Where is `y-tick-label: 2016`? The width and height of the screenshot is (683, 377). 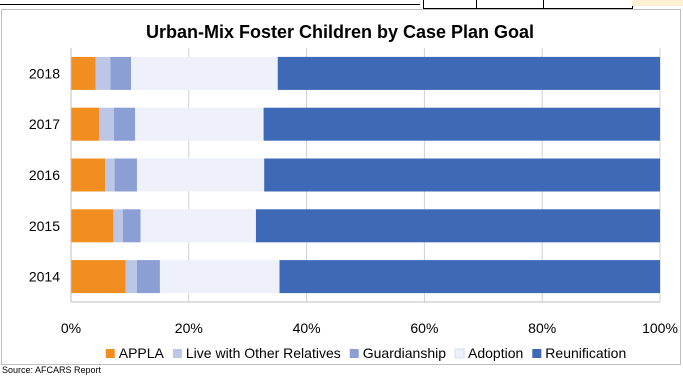
y-tick-label: 2016 is located at coordinates (44, 175).